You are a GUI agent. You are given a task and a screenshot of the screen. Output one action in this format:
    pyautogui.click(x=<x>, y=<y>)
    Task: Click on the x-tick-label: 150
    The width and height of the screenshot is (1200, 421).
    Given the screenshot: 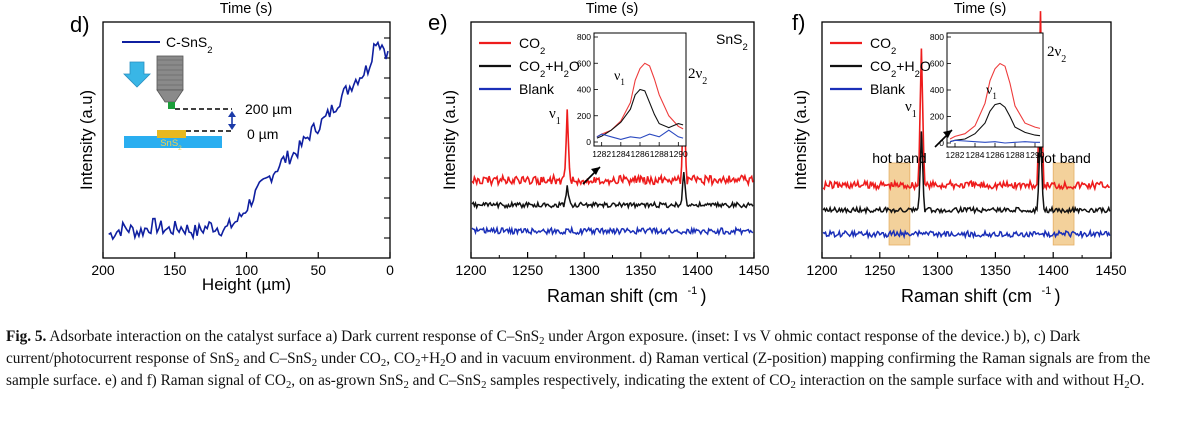 What is the action you would take?
    pyautogui.click(x=175, y=270)
    